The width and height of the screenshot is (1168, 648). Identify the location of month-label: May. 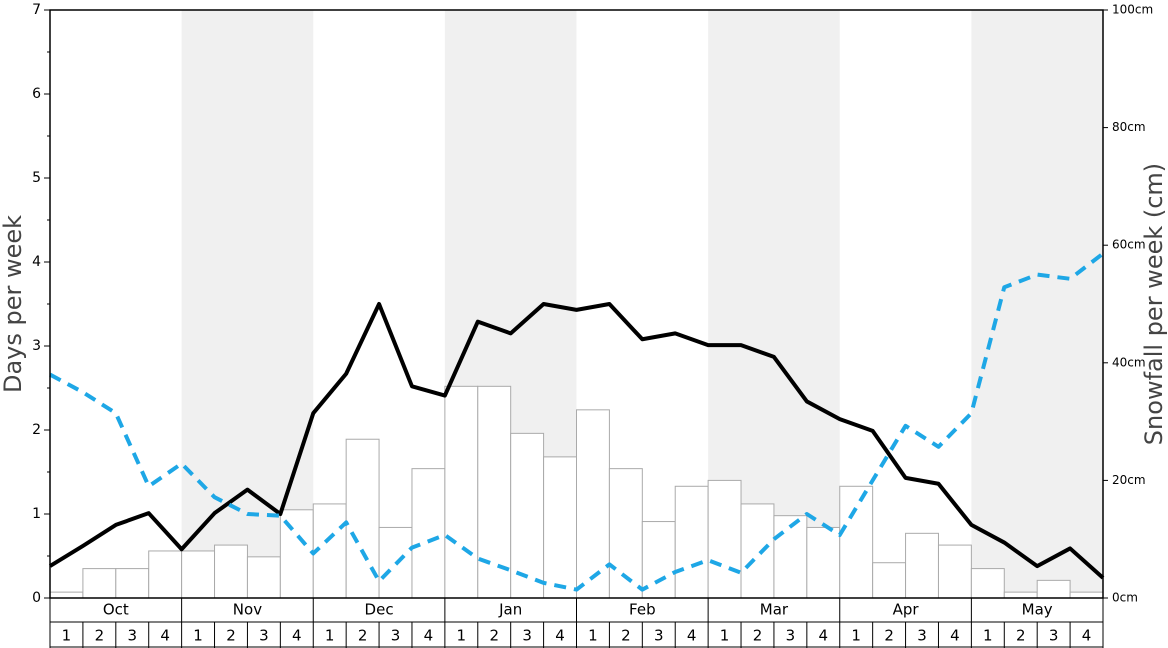
(1037, 610).